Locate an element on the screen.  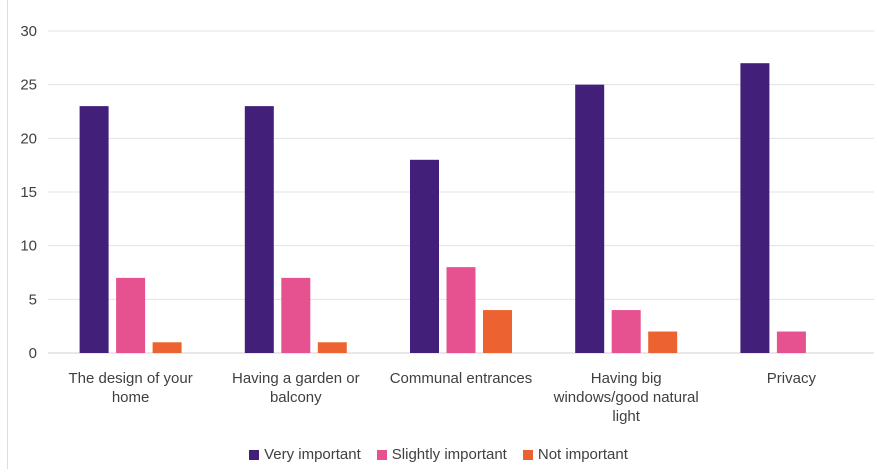
legend-label: Not important is located at coordinates (582, 454).